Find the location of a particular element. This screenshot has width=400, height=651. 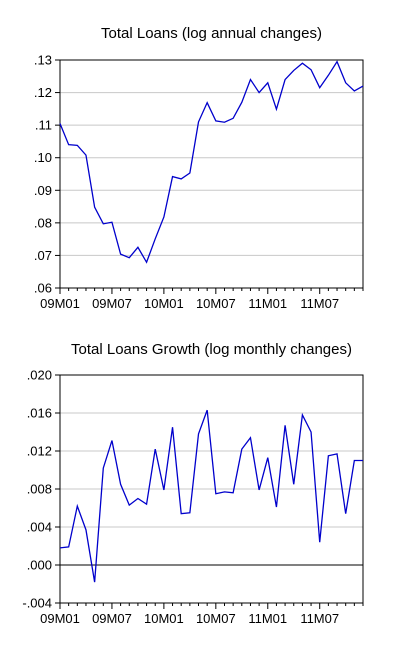

y-tick-label: .020 is located at coordinates (39, 375).